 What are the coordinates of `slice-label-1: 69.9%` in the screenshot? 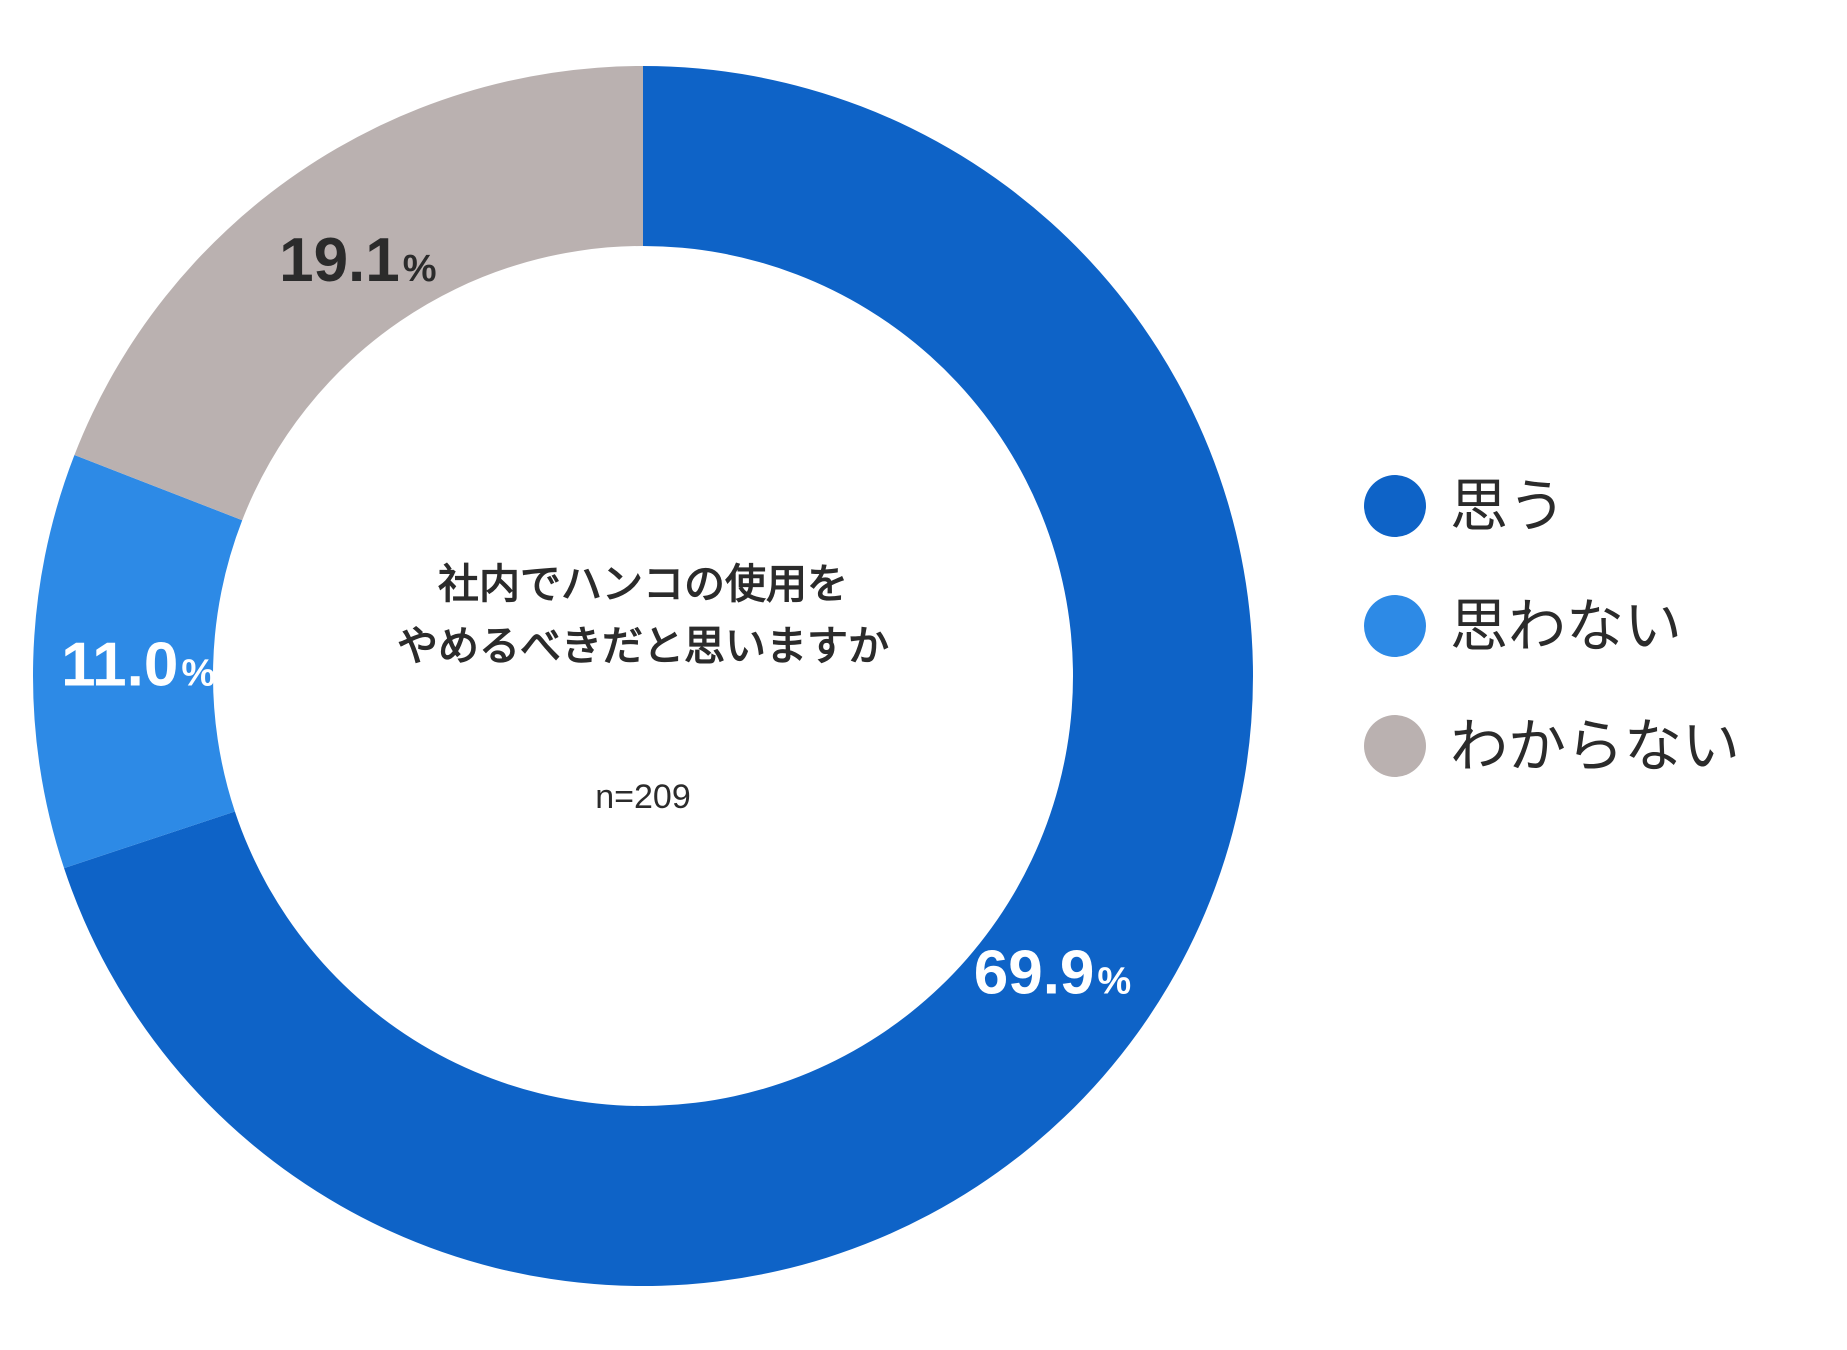 It's located at (1052, 973).